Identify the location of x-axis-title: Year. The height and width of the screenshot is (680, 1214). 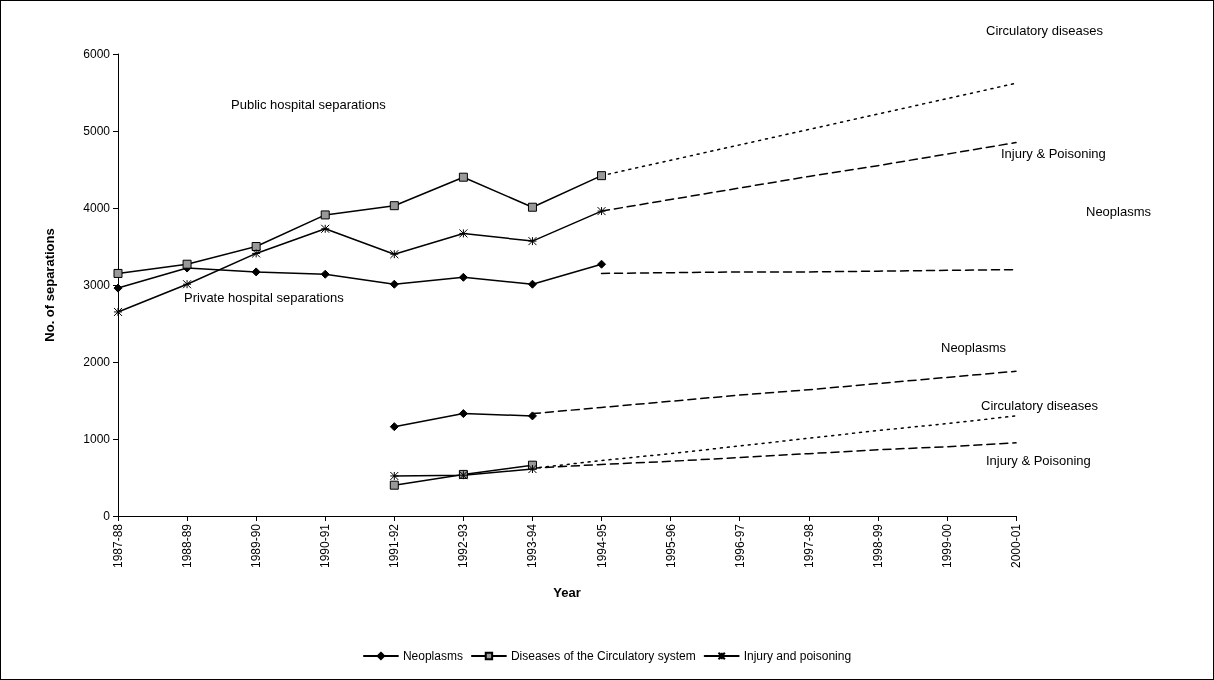
(567, 592).